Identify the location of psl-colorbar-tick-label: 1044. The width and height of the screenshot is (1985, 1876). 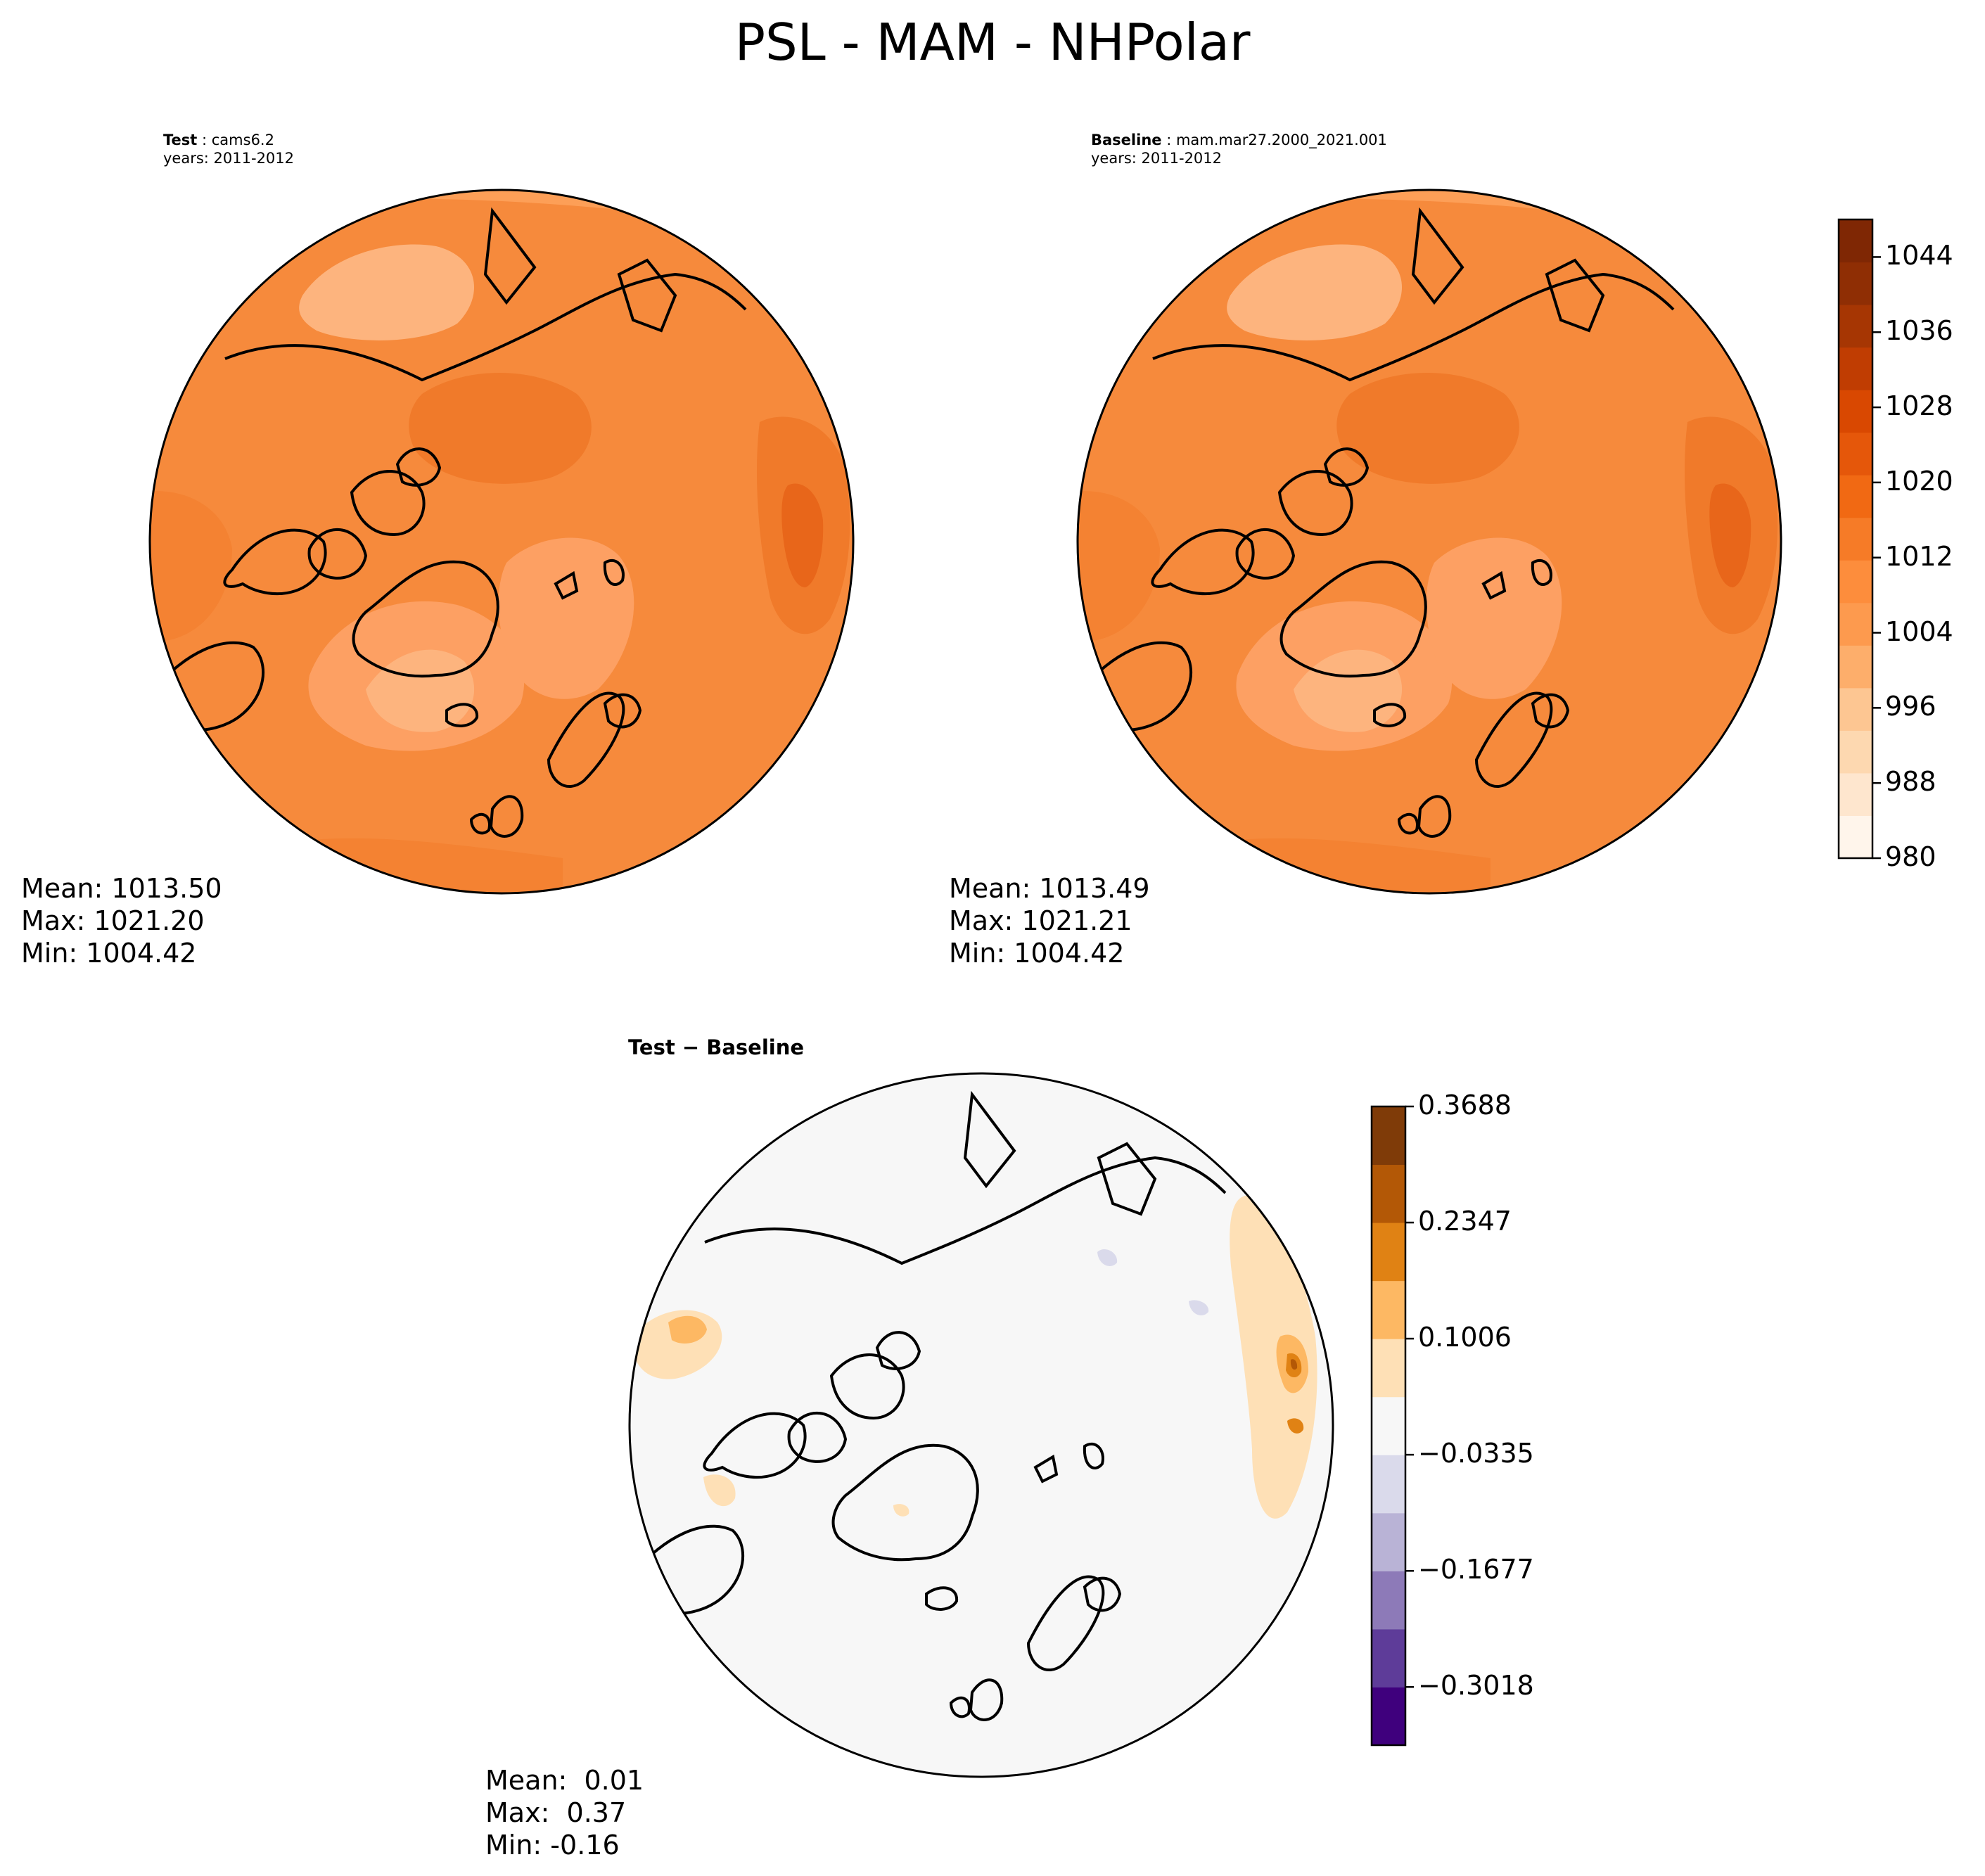
(1919, 256).